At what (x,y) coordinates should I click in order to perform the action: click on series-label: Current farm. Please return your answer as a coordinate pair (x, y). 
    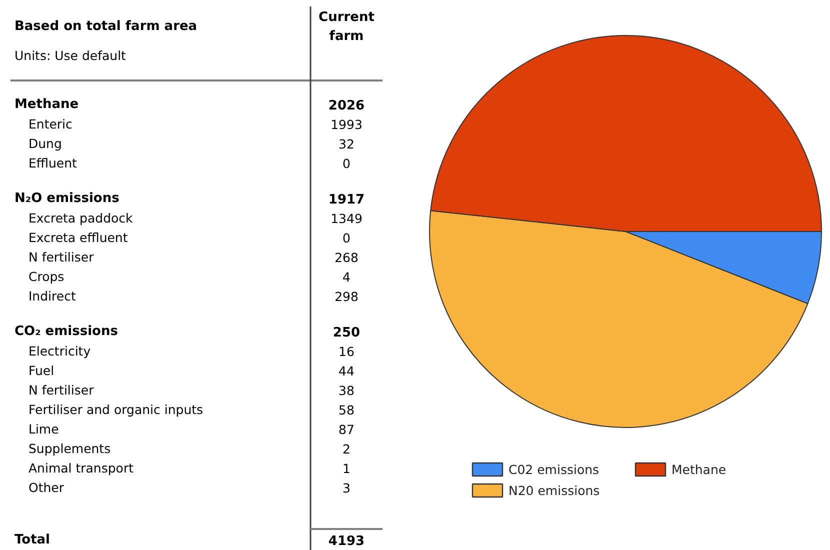
    Looking at the image, I should click on (346, 27).